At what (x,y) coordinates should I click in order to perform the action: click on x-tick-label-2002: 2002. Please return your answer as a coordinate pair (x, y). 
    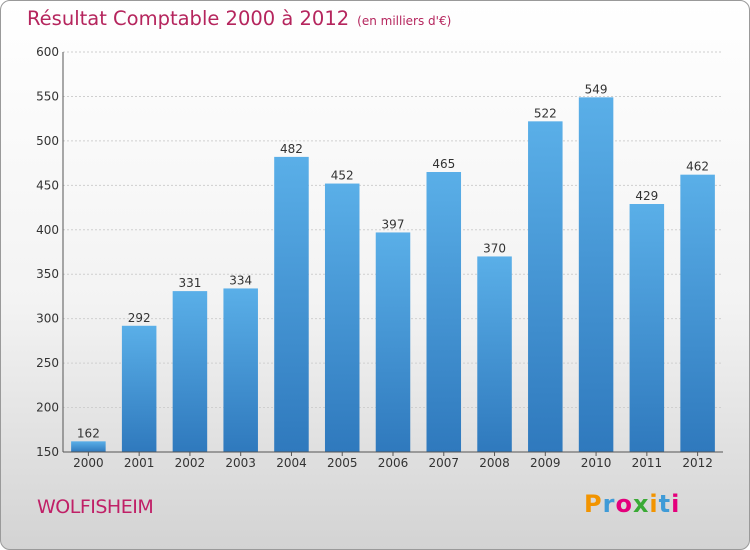
    Looking at the image, I should click on (190, 463).